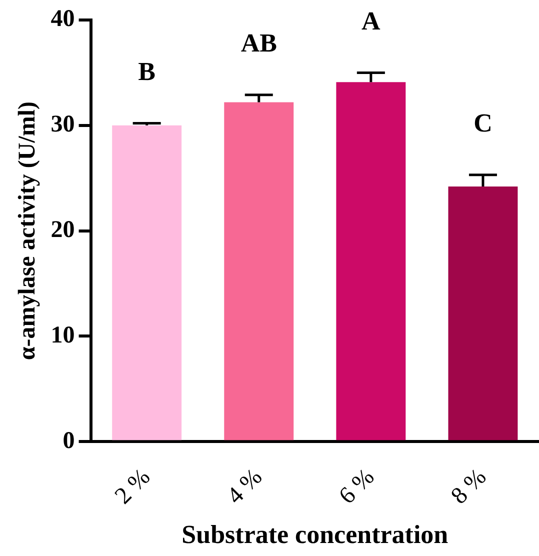 The image size is (539, 556). What do you see at coordinates (469, 487) in the screenshot?
I see `x-tick-label: 8 %` at bounding box center [469, 487].